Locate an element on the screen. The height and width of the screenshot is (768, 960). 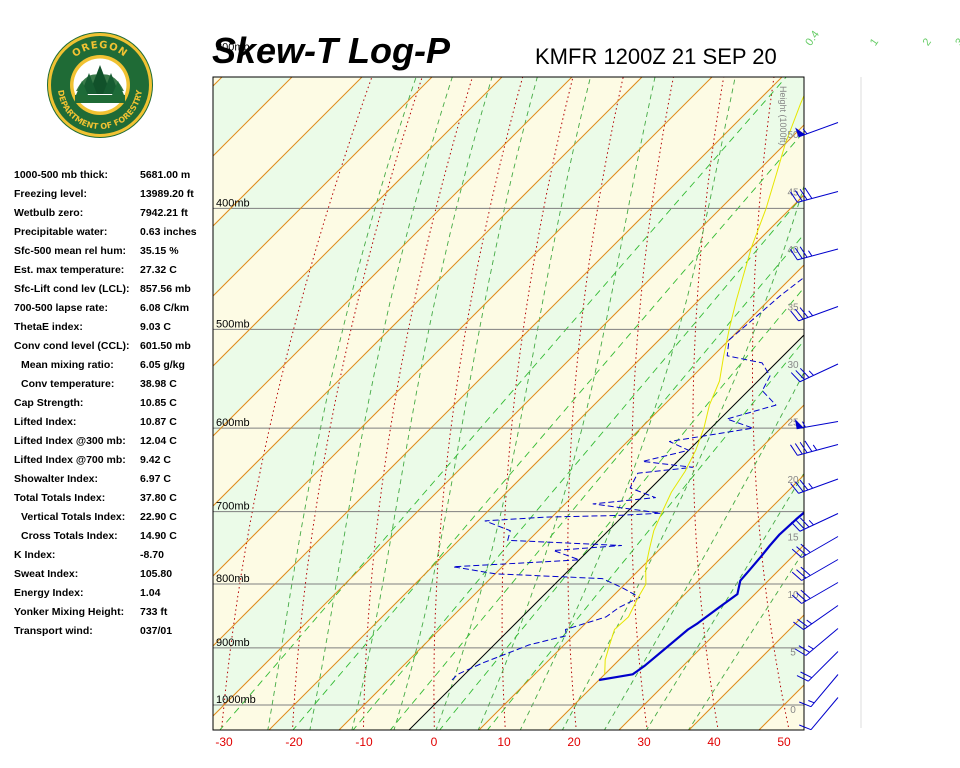
chart-title: Skew-T Log-P is located at coordinates (331, 50).